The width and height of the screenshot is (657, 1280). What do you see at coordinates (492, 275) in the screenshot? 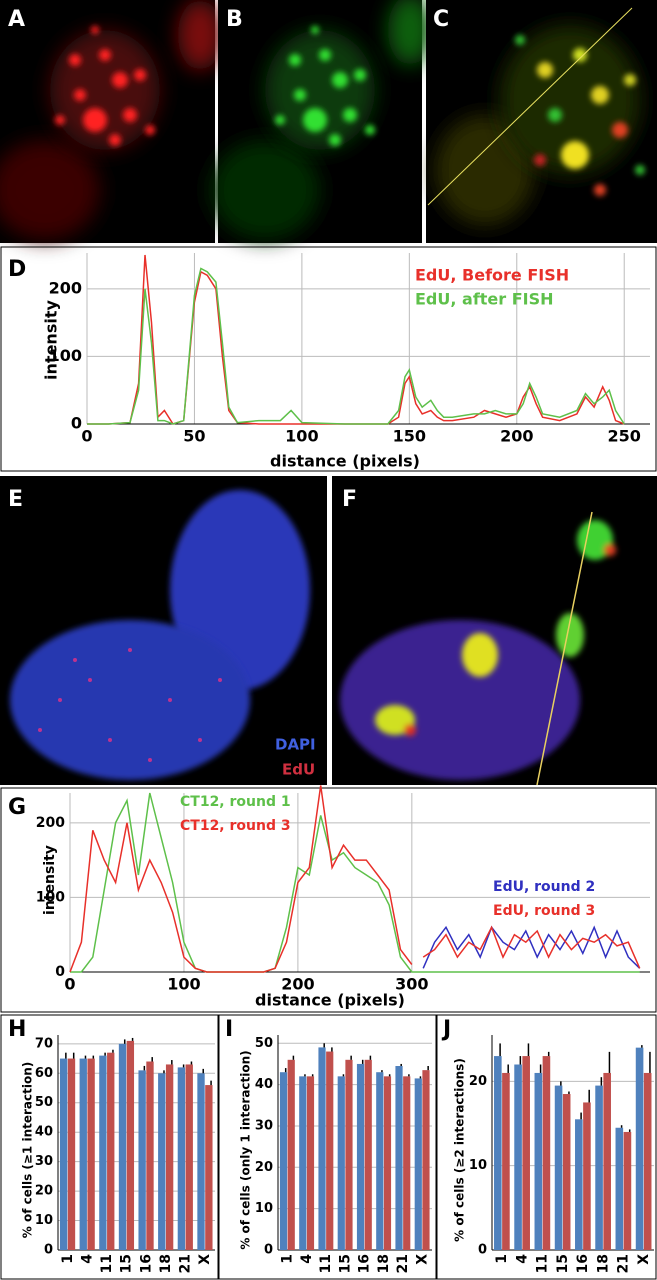
I see `legend-label: EdU, Before FISH` at bounding box center [492, 275].